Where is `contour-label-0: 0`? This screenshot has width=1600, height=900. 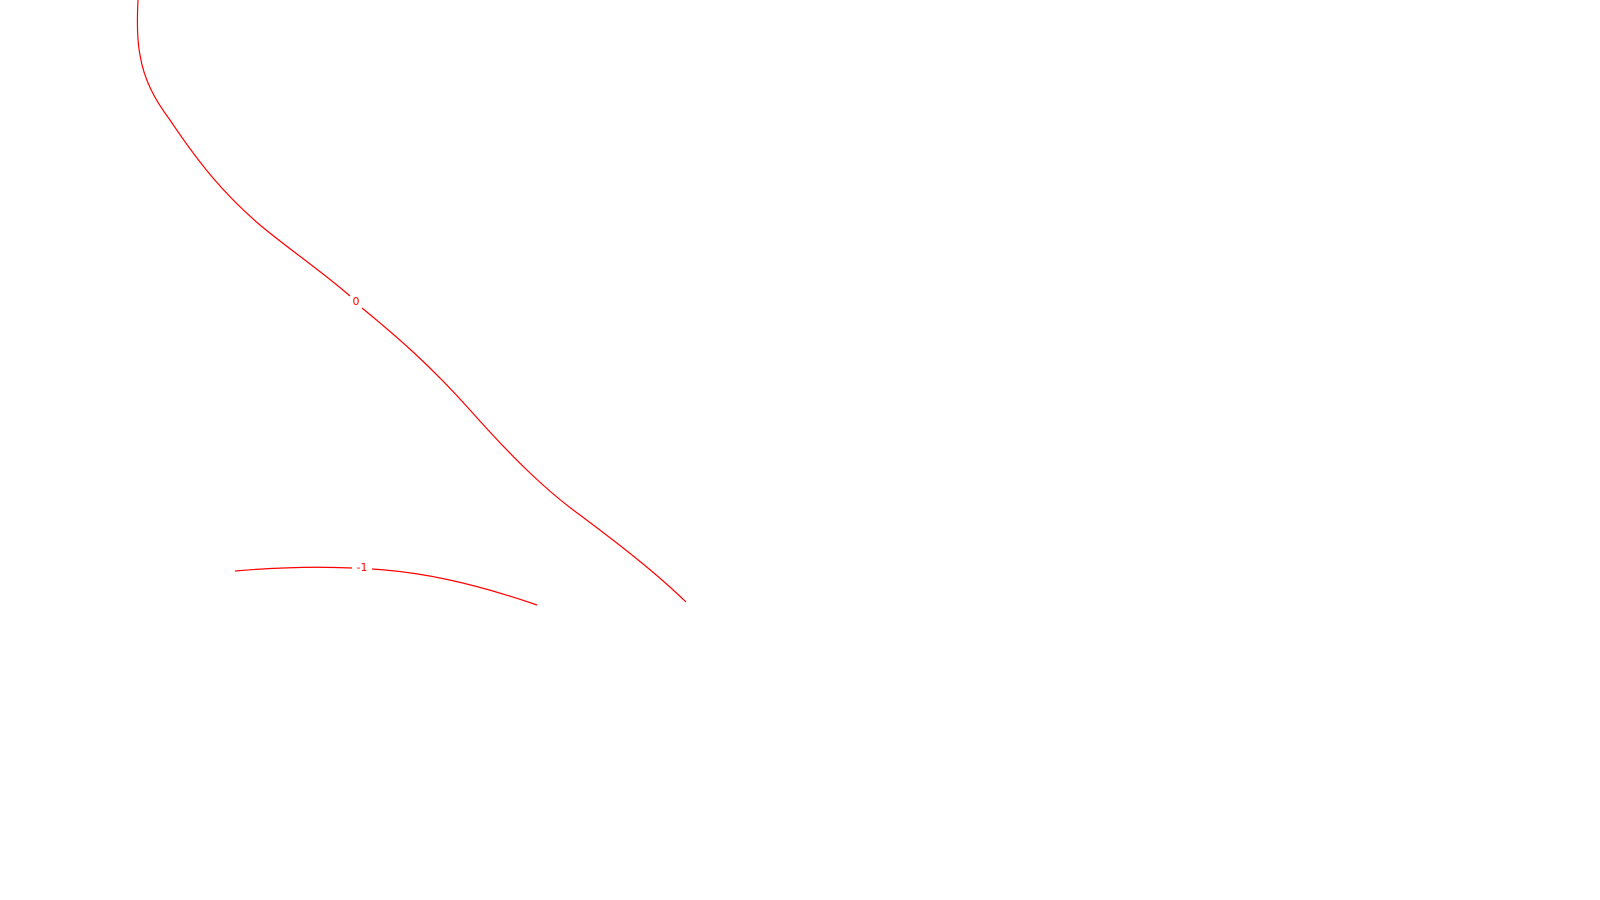 contour-label-0: 0 is located at coordinates (356, 301).